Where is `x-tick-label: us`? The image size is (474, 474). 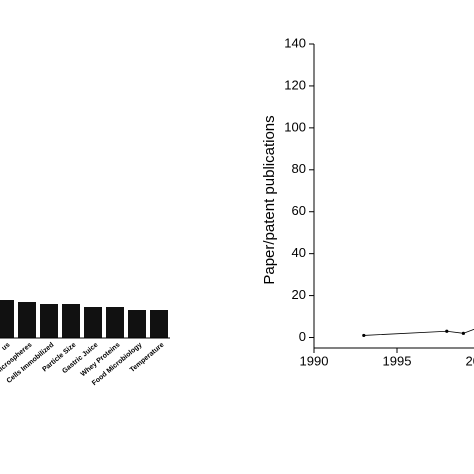 x-tick-label: us is located at coordinates (6, 347).